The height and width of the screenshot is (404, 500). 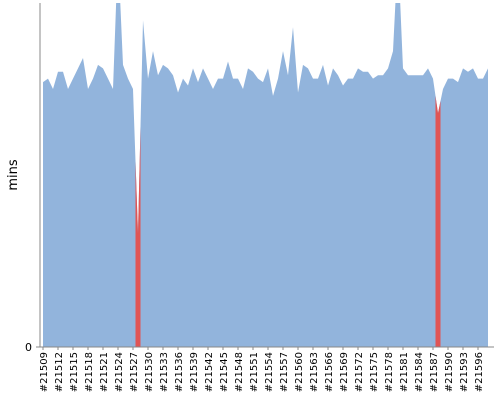 I want to click on x-tick-label: #21554, so click(x=269, y=372).